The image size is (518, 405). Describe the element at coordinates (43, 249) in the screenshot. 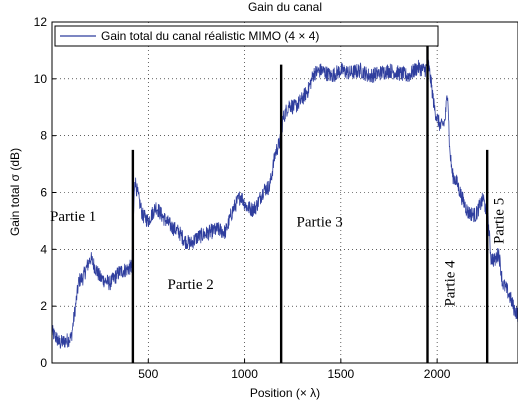

I see `y-tick-label: 4` at that location.